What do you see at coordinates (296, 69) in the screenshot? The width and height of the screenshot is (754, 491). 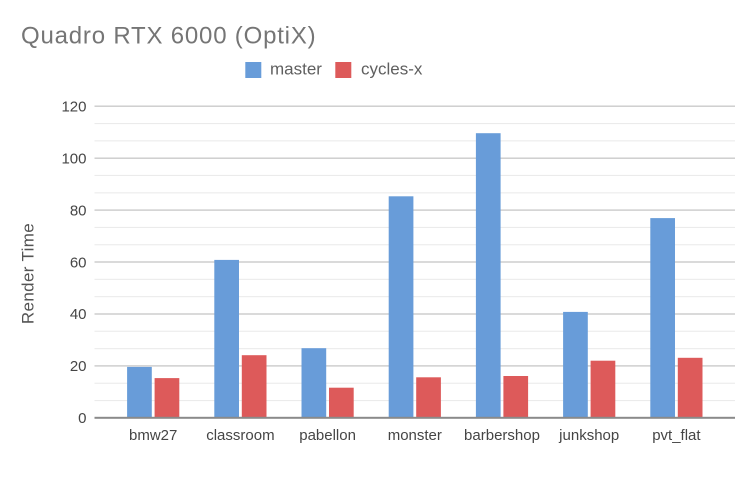 I see `svg-text: master` at bounding box center [296, 69].